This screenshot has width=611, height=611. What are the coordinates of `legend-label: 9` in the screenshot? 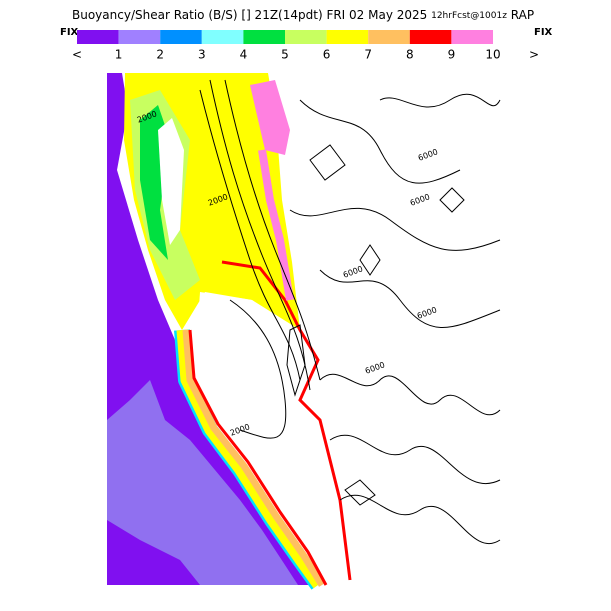 It's located at (452, 55).